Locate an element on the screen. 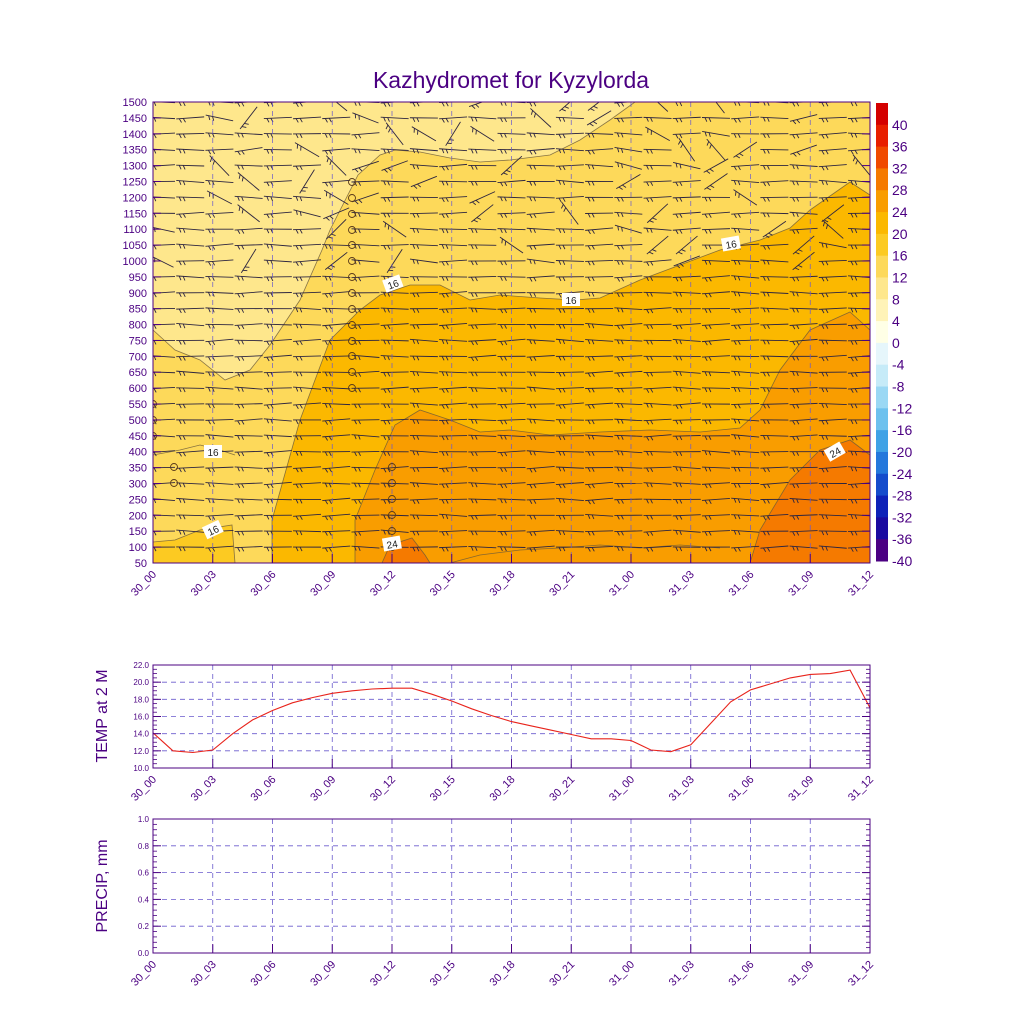  y-tick-label: 300 is located at coordinates (138, 485).